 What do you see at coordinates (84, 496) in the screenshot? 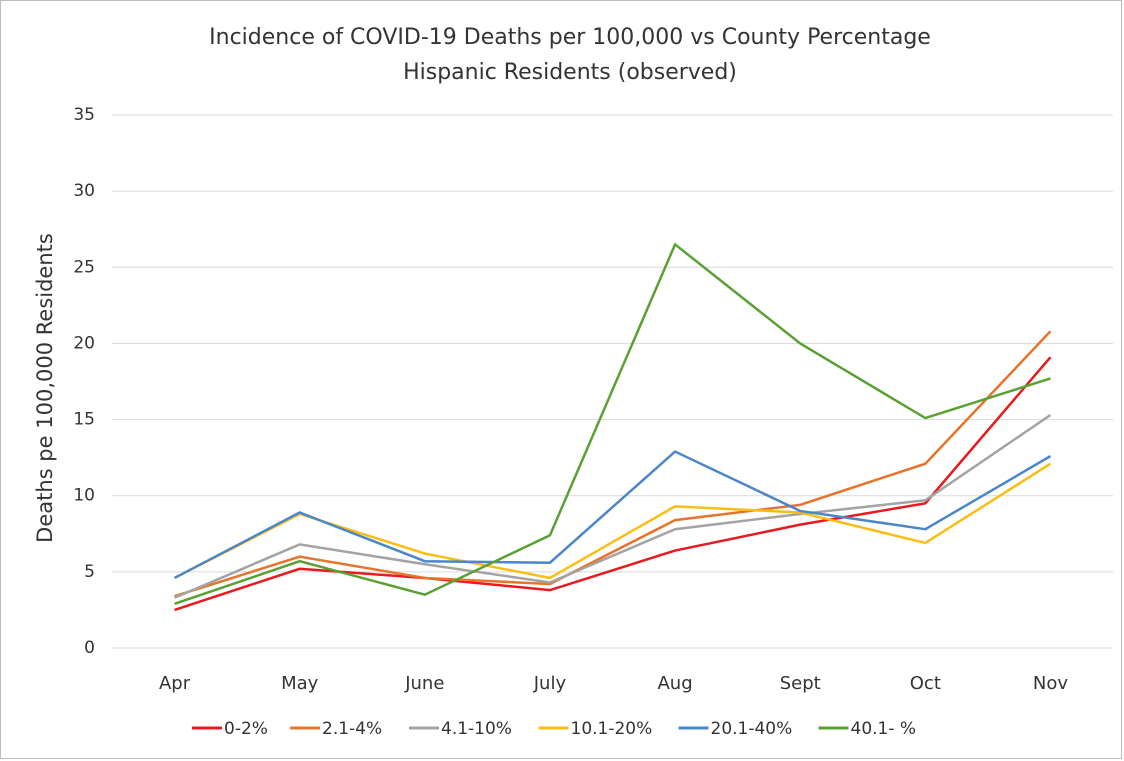
I see `y-tick-label: 10` at bounding box center [84, 496].